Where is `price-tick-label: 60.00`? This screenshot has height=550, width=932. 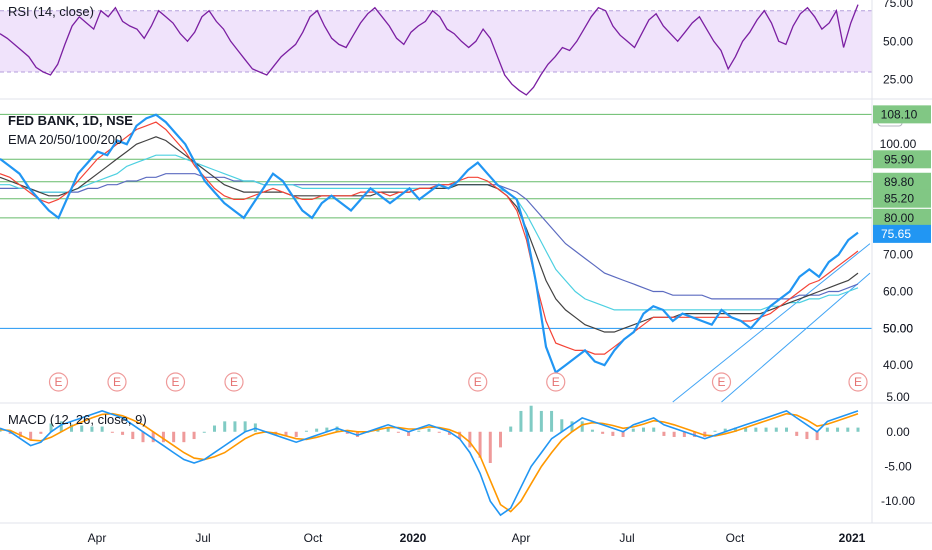 price-tick-label: 60.00 is located at coordinates (898, 292).